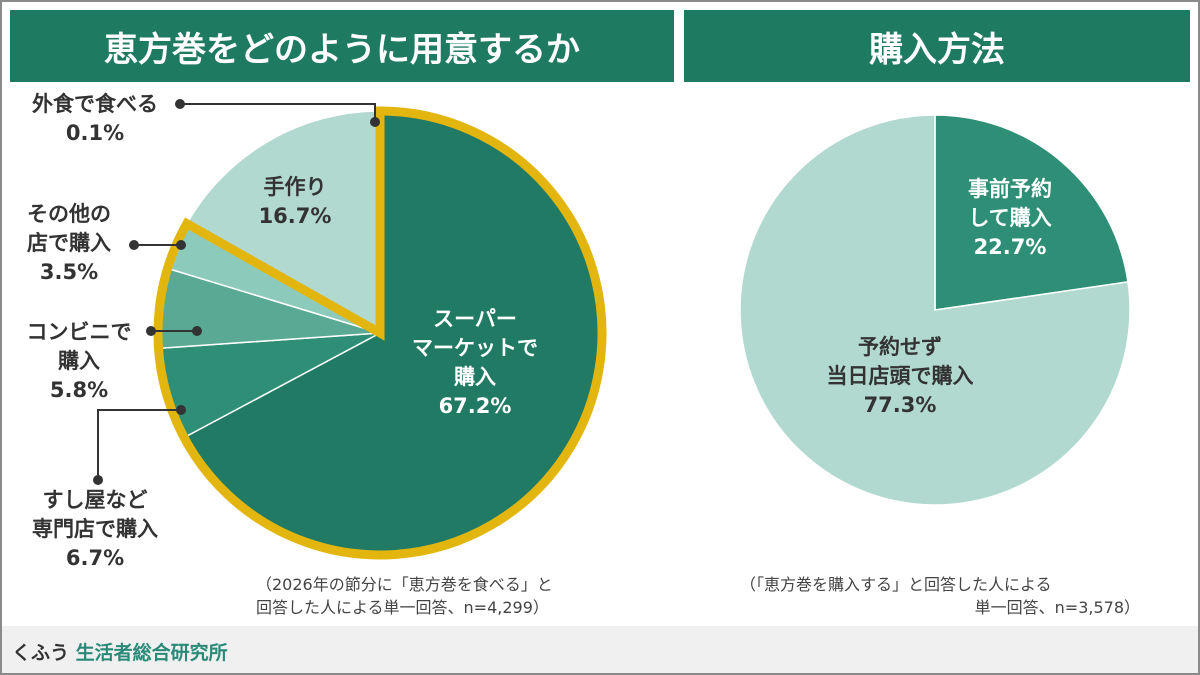  What do you see at coordinates (278, 112) in the screenshot?
I see `leader-eatout` at bounding box center [278, 112].